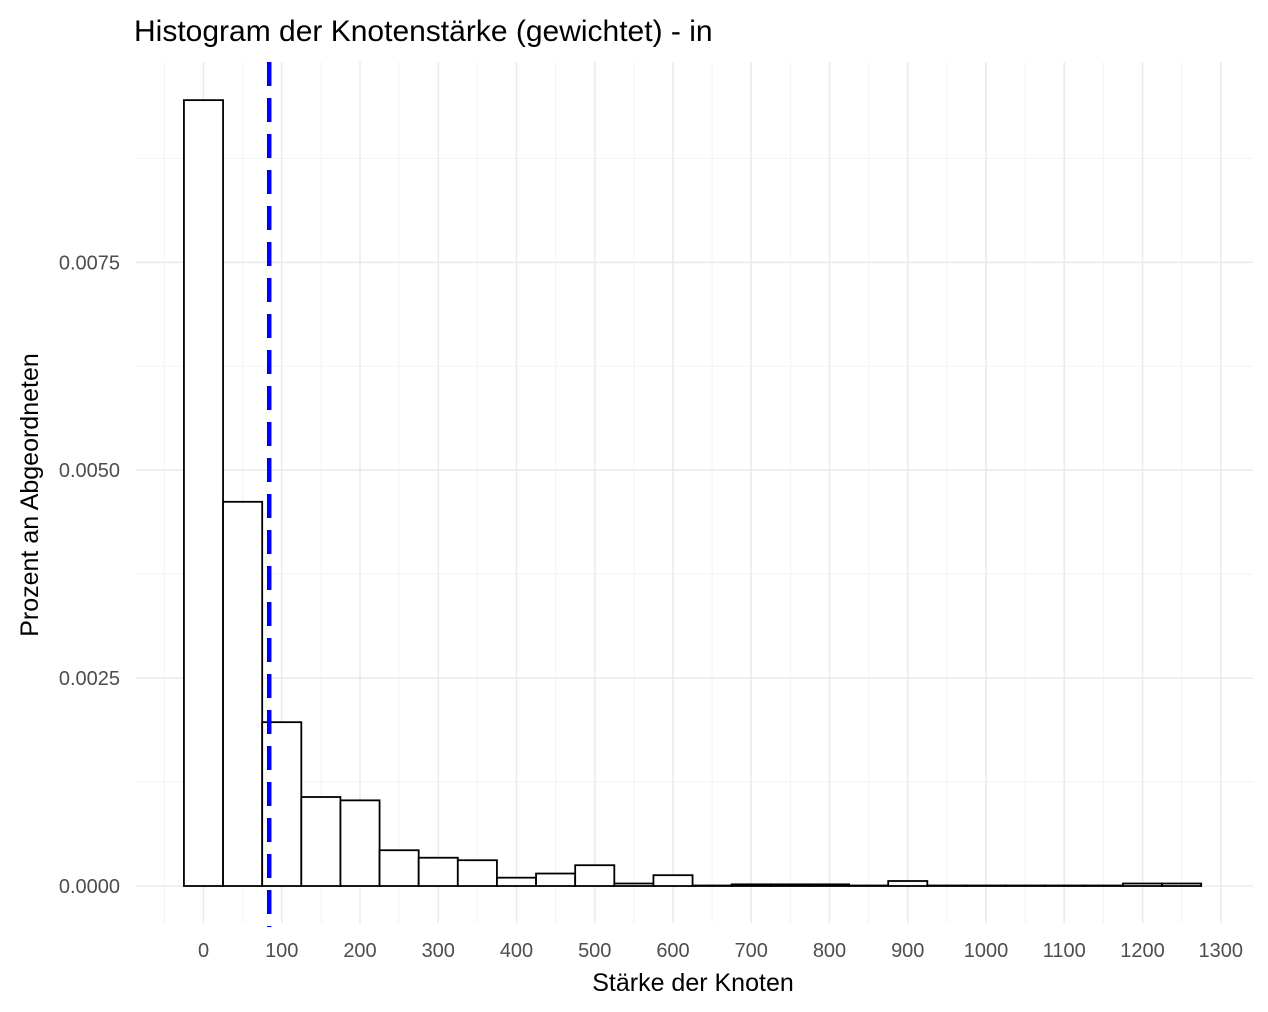  What do you see at coordinates (829, 951) in the screenshot?
I see `x-tick-label: 800` at bounding box center [829, 951].